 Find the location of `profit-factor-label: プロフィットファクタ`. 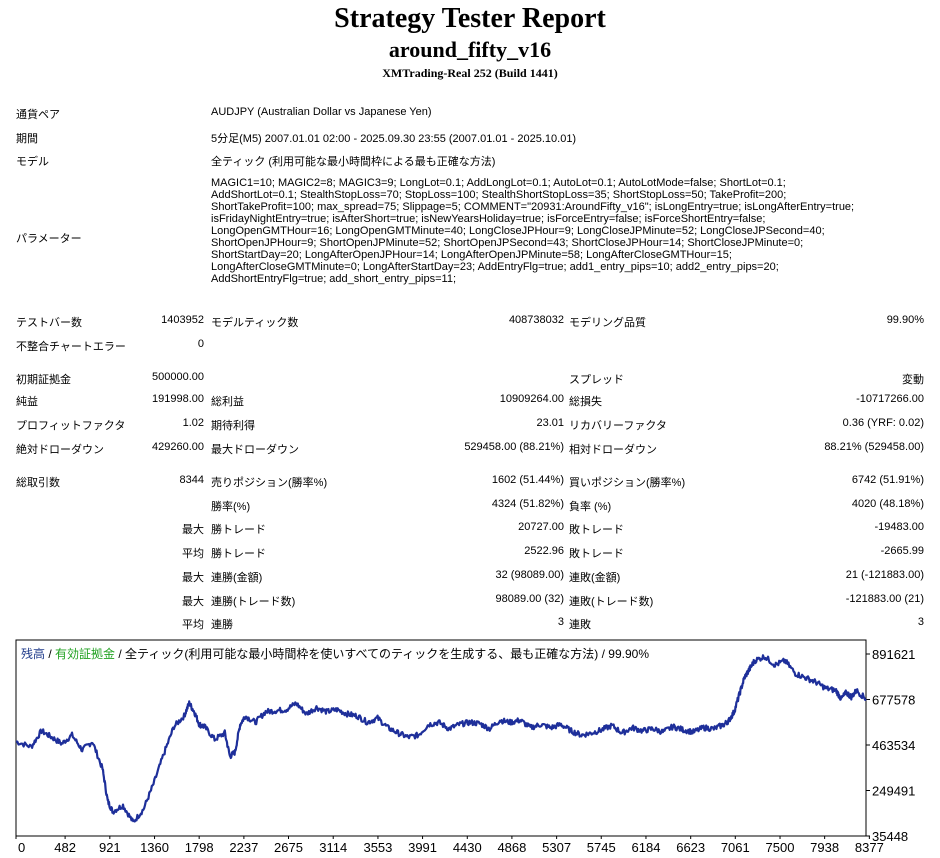

profit-factor-label: プロフィットファクタ is located at coordinates (71, 426).